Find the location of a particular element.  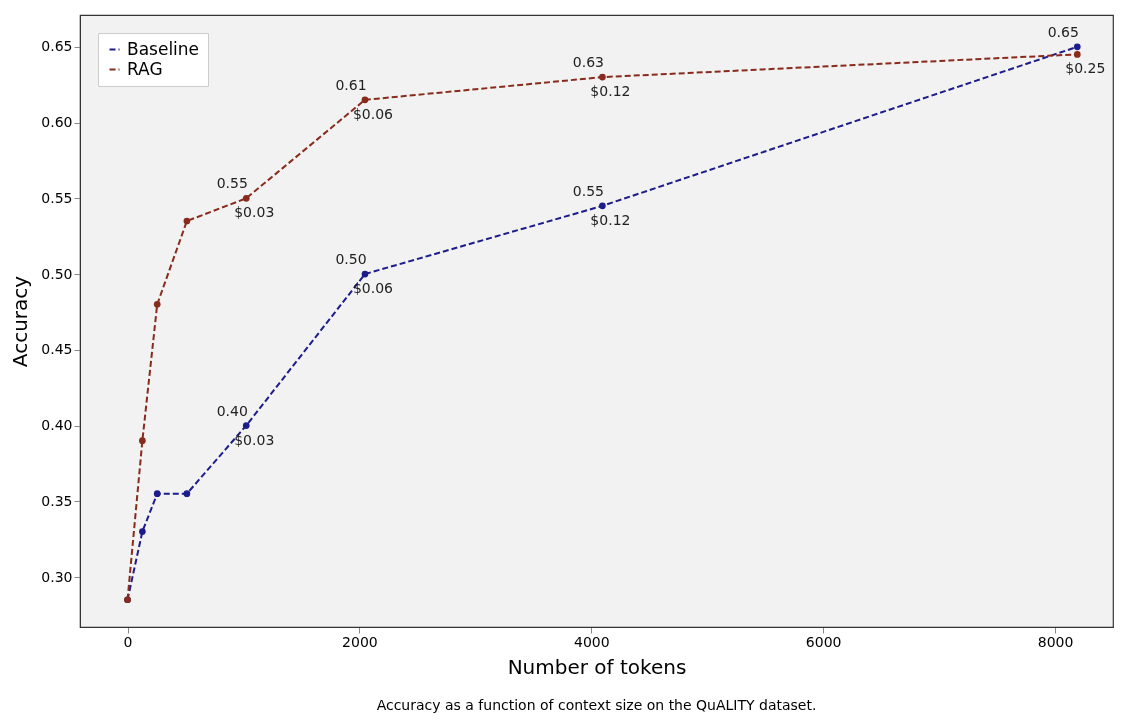

y-axis-title: Accuracy is located at coordinates (20, 321).